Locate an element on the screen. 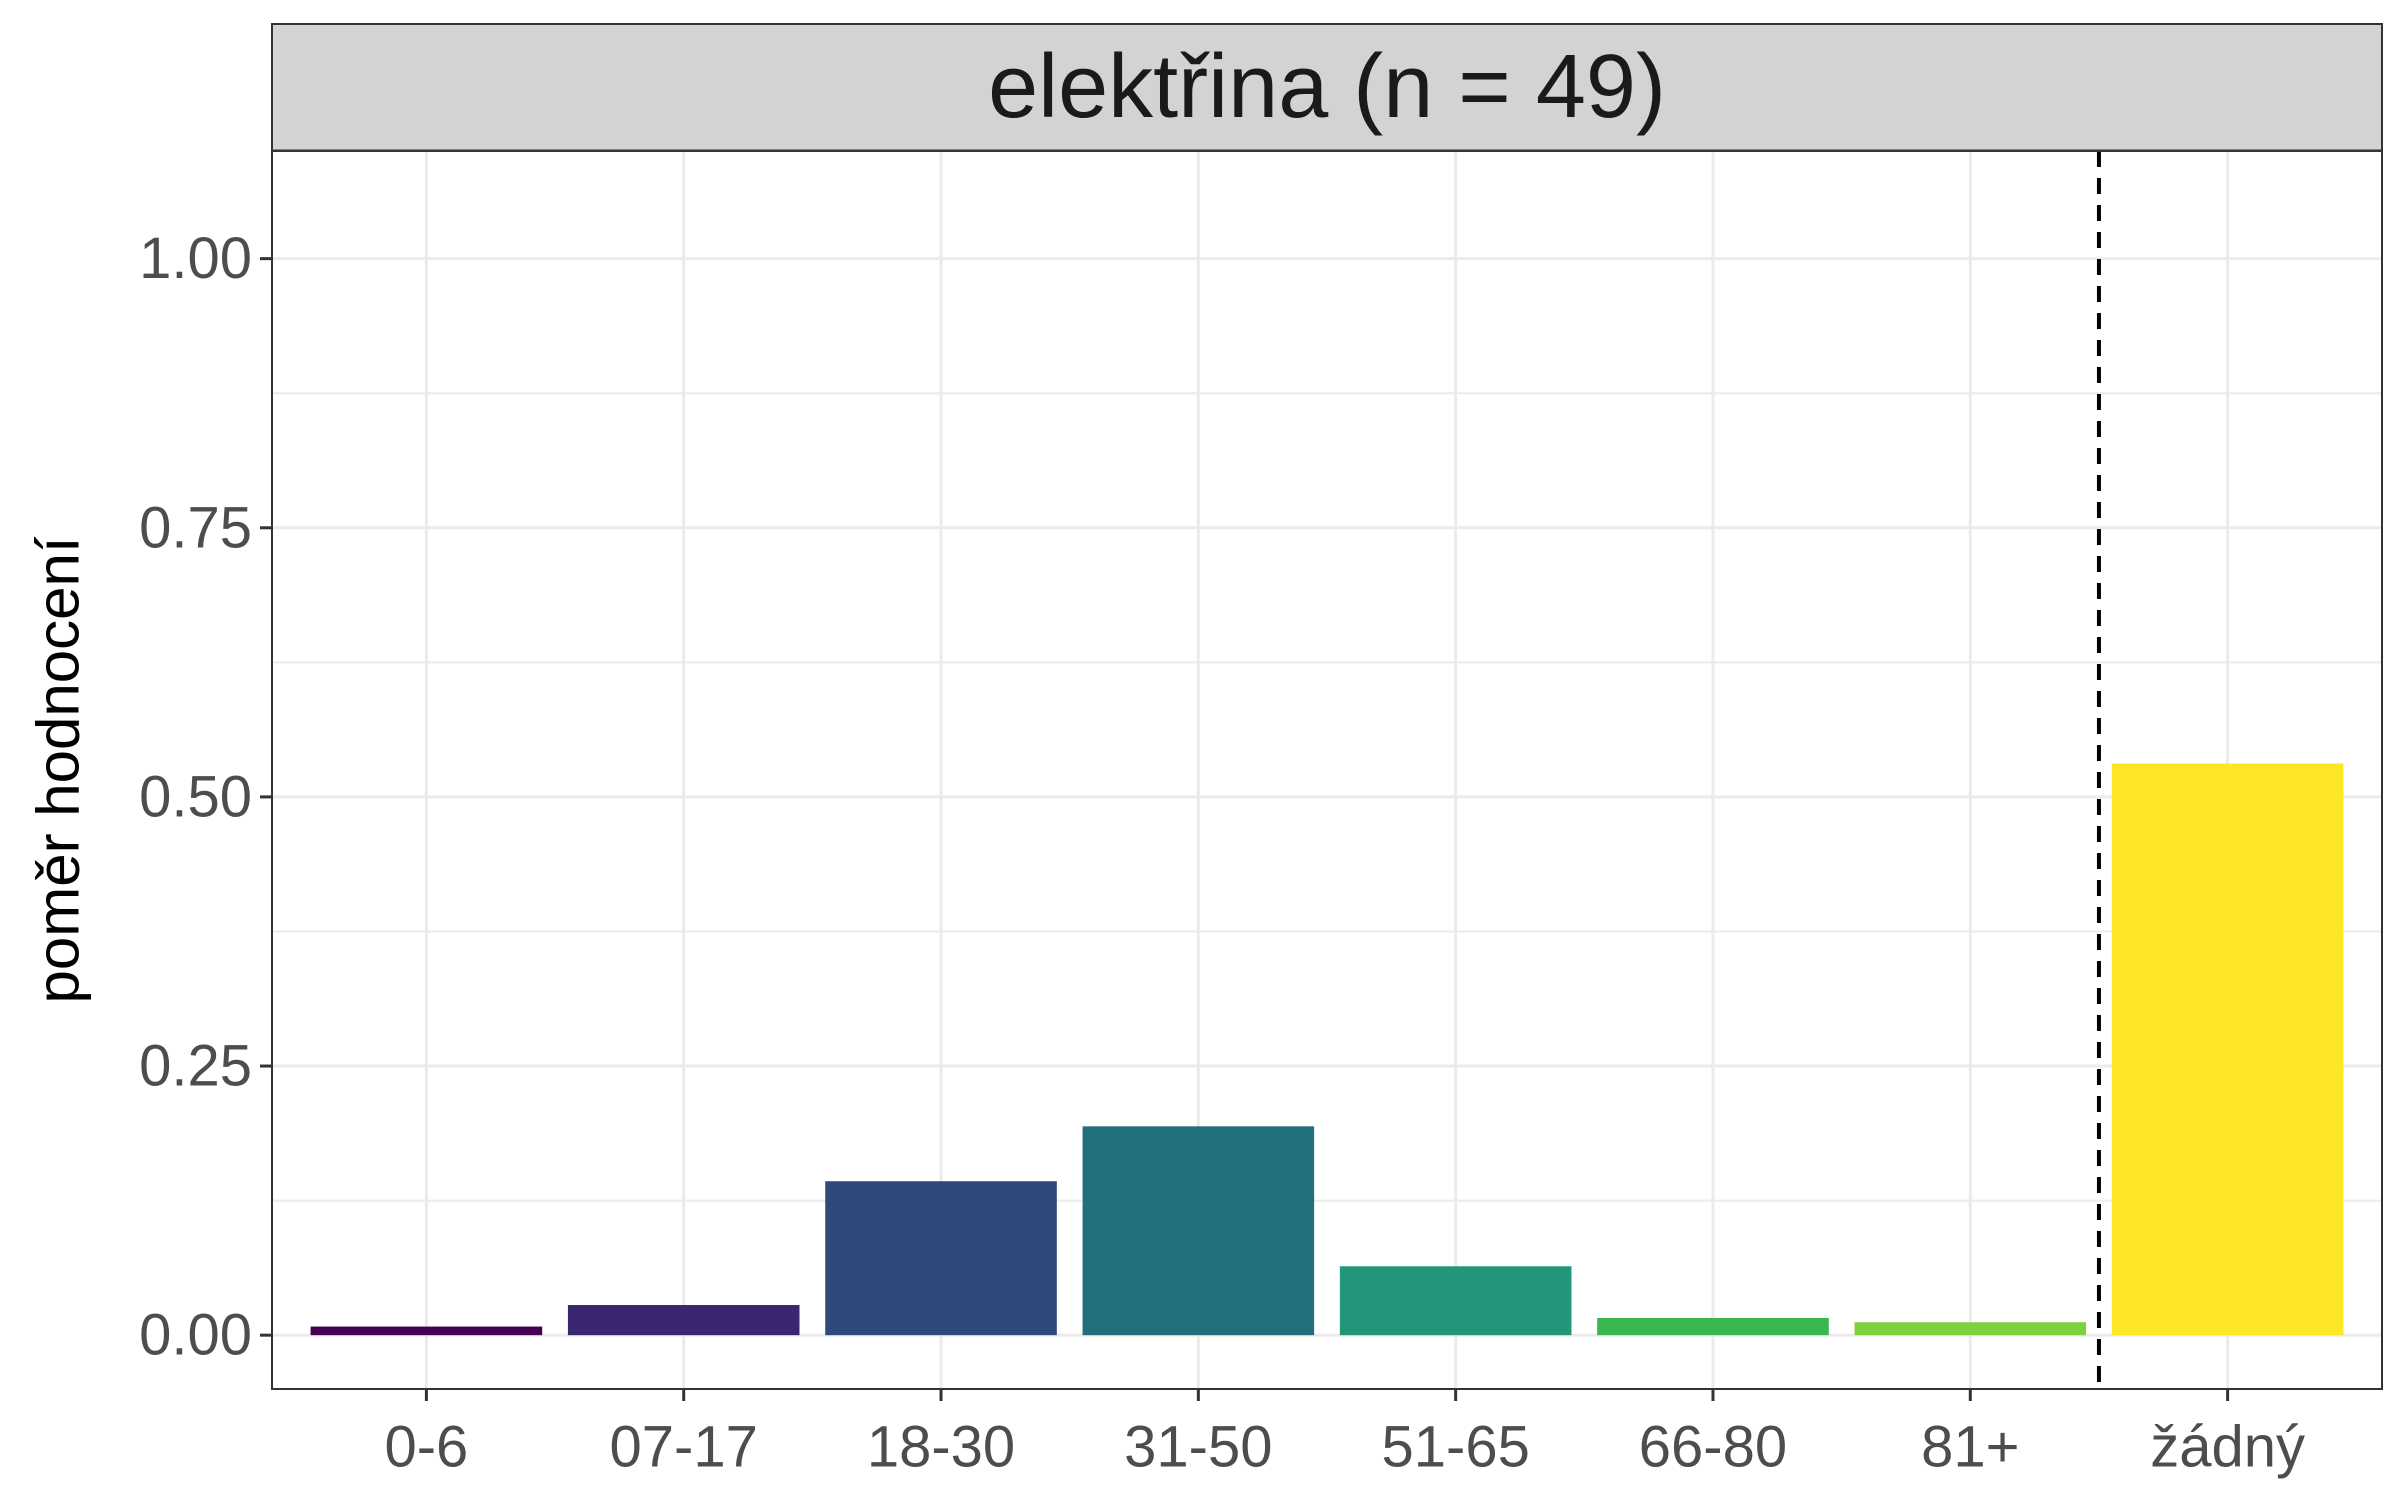 The height and width of the screenshot is (1500, 2400). y-tick-label: 1.00 is located at coordinates (195, 258).